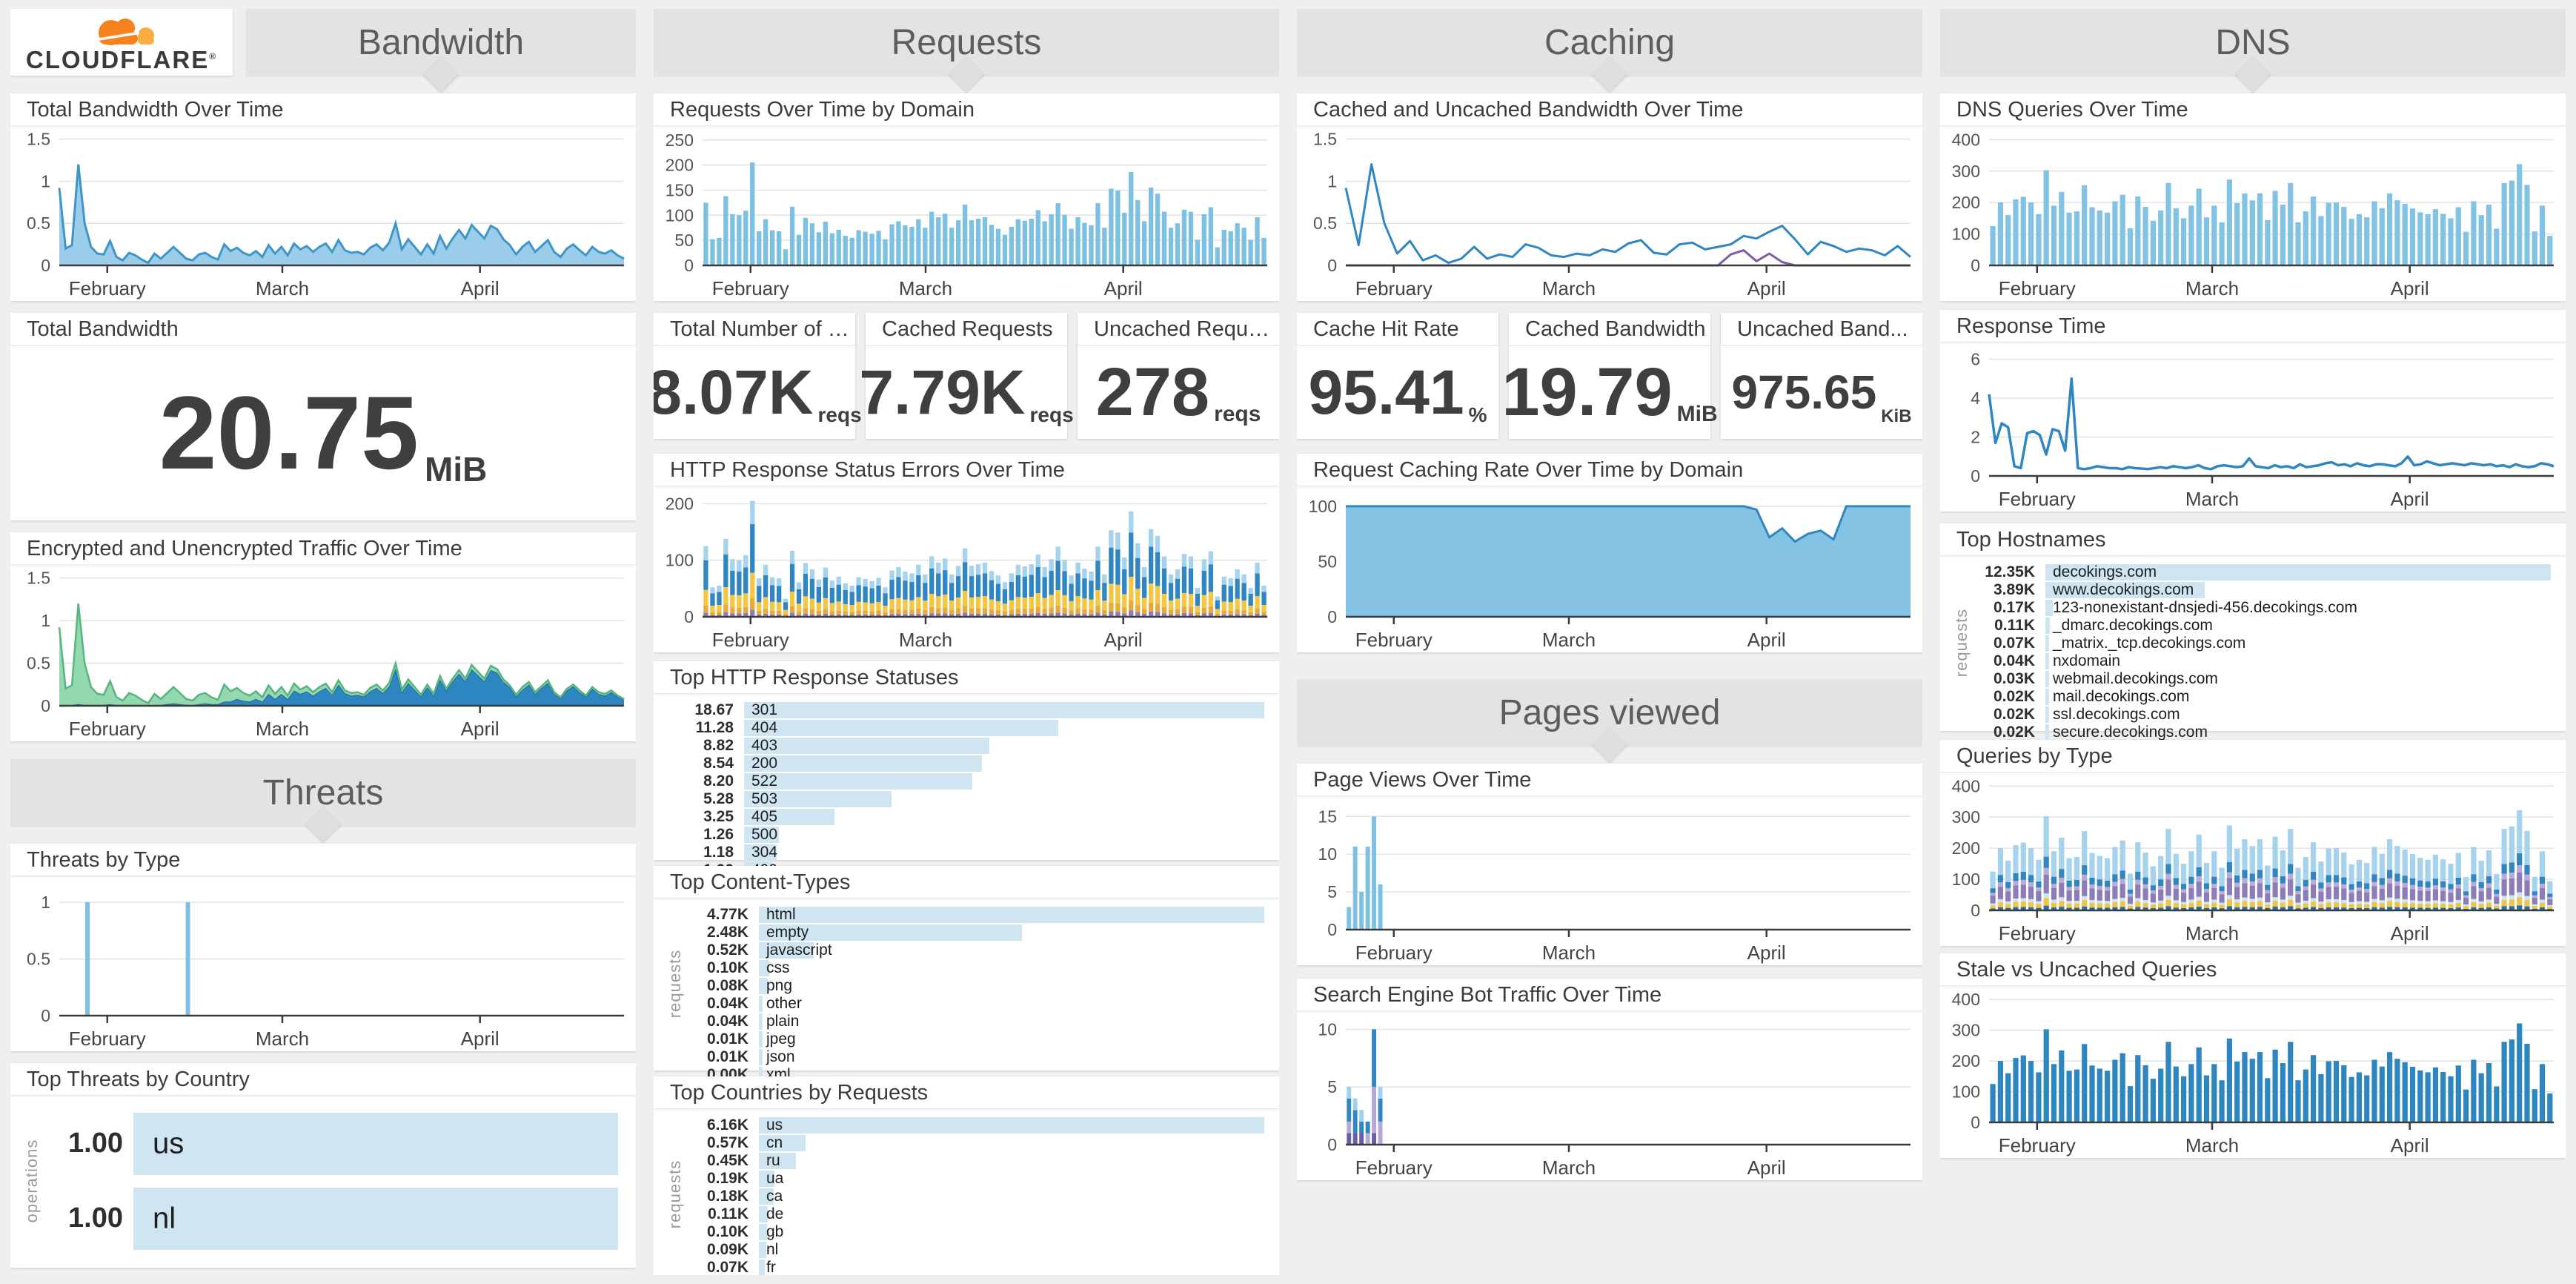 Image resolution: width=2576 pixels, height=1284 pixels. Describe the element at coordinates (1609, 1095) in the screenshot. I see `chart-bot-traffic: 0 5 10 February March April` at that location.